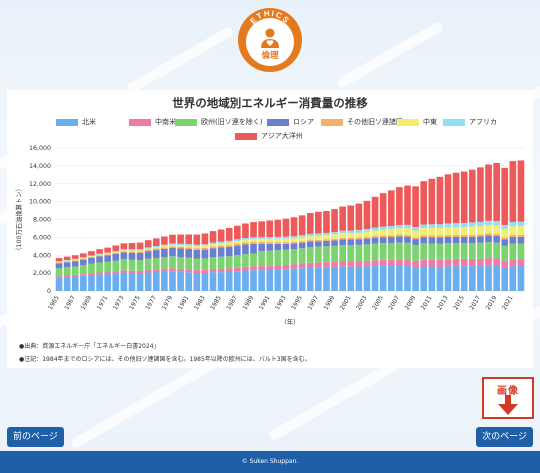  What do you see at coordinates (390, 55) in the screenshot?
I see `bg-streak` at bounding box center [390, 55].